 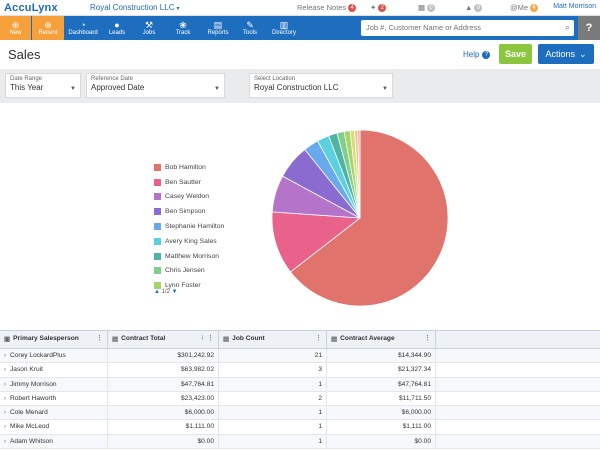 I want to click on nav-directory: ▥ Directory, so click(x=284, y=28).